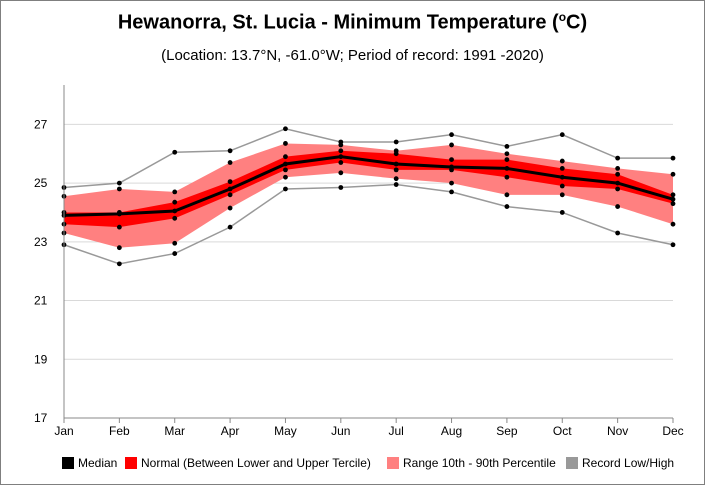  I want to click on legend-label-record: Record Low/High, so click(628, 463).